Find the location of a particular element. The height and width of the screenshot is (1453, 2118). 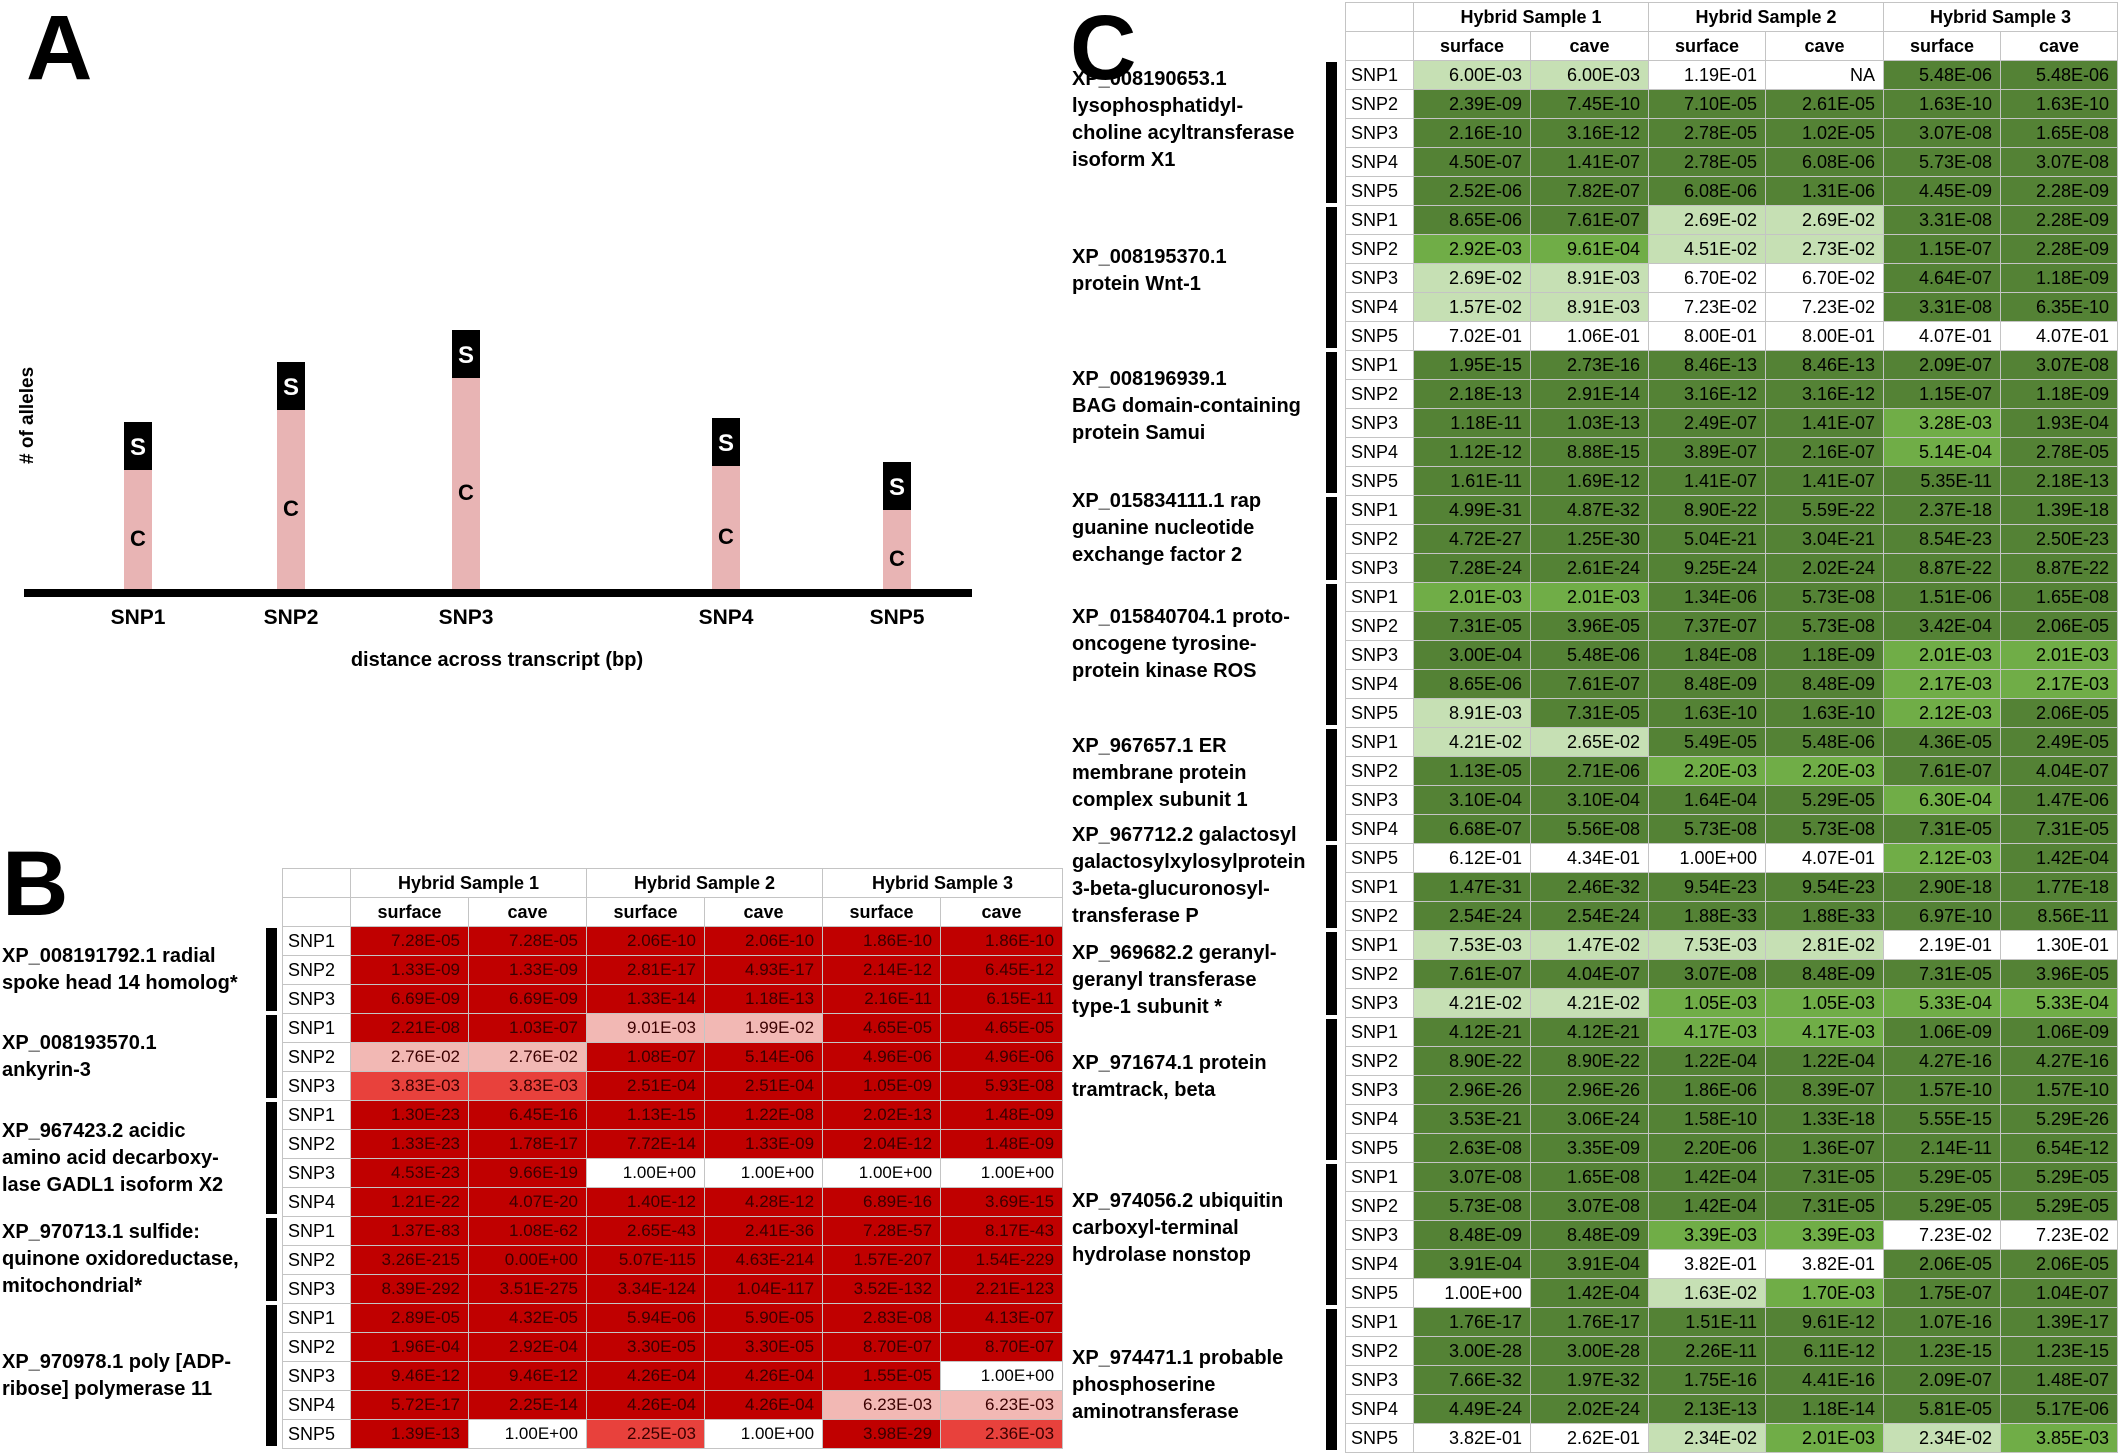

pvalue-cell: 4.12E-21 is located at coordinates (1589, 1032).